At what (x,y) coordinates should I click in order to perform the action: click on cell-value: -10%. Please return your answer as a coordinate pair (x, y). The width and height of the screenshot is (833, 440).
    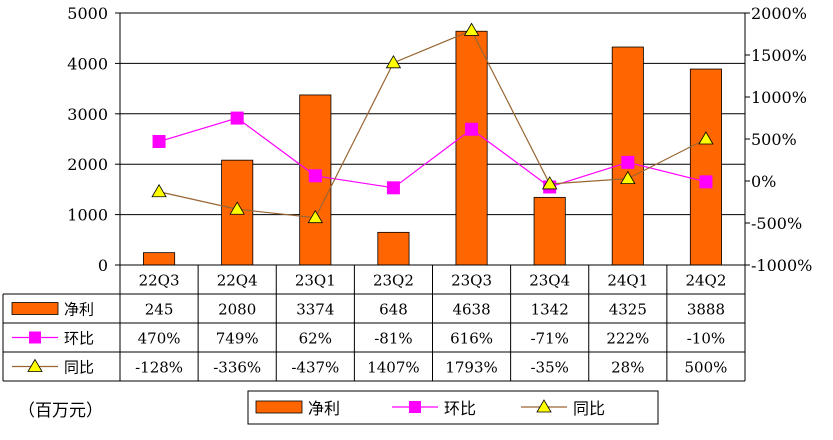
    Looking at the image, I should click on (706, 339).